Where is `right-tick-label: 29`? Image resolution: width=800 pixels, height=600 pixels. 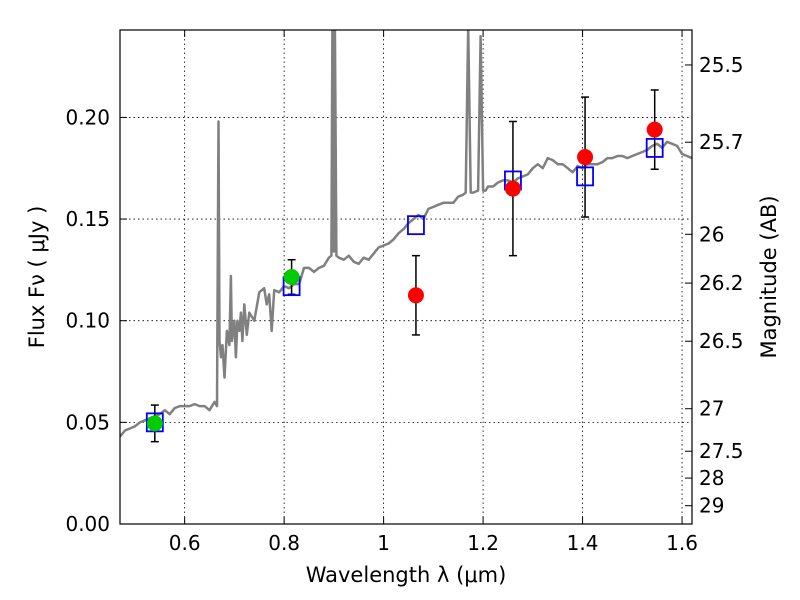
right-tick-label: 29 is located at coordinates (711, 506).